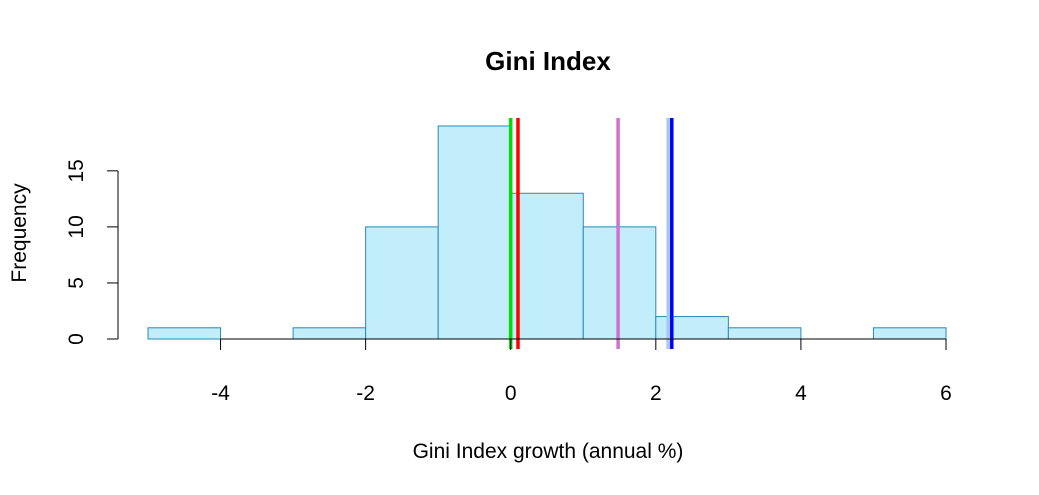 The height and width of the screenshot is (495, 1039). What do you see at coordinates (76, 339) in the screenshot?
I see `y-tick-label-0: 0` at bounding box center [76, 339].